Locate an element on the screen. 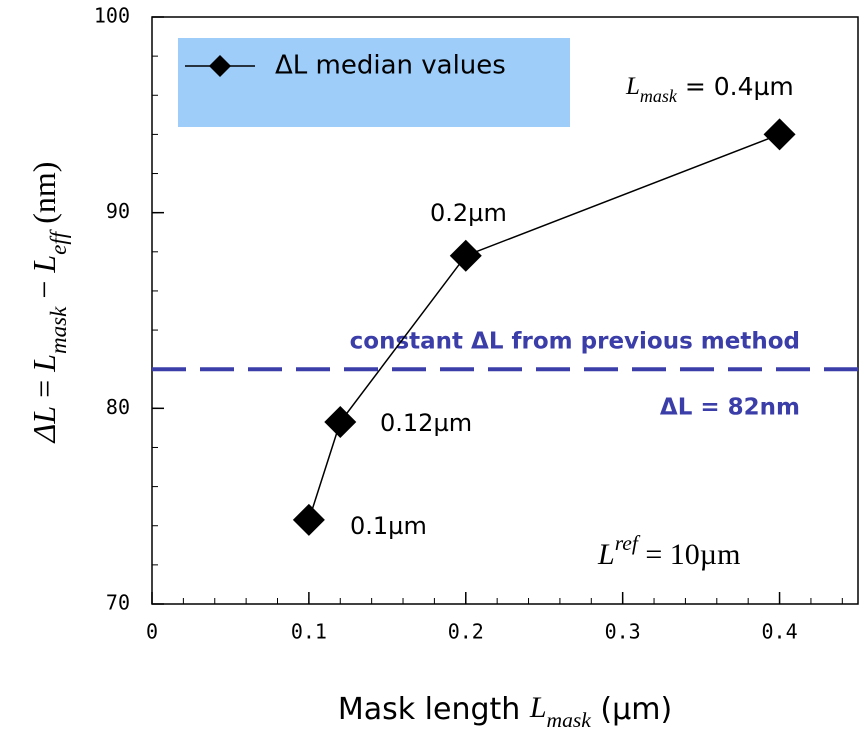 This screenshot has height=734, width=868. x-tick-label: 0.2 is located at coordinates (466, 632).